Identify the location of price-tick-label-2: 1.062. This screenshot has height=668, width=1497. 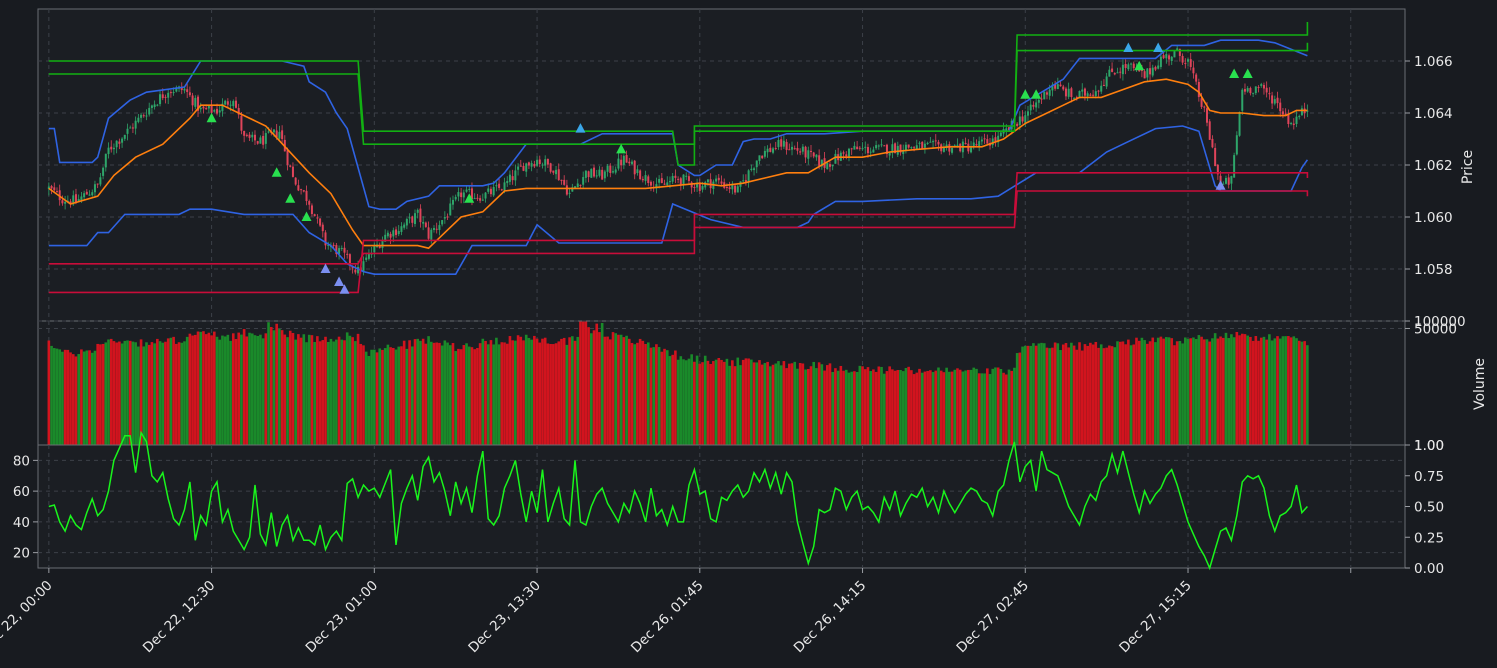
(1433, 166).